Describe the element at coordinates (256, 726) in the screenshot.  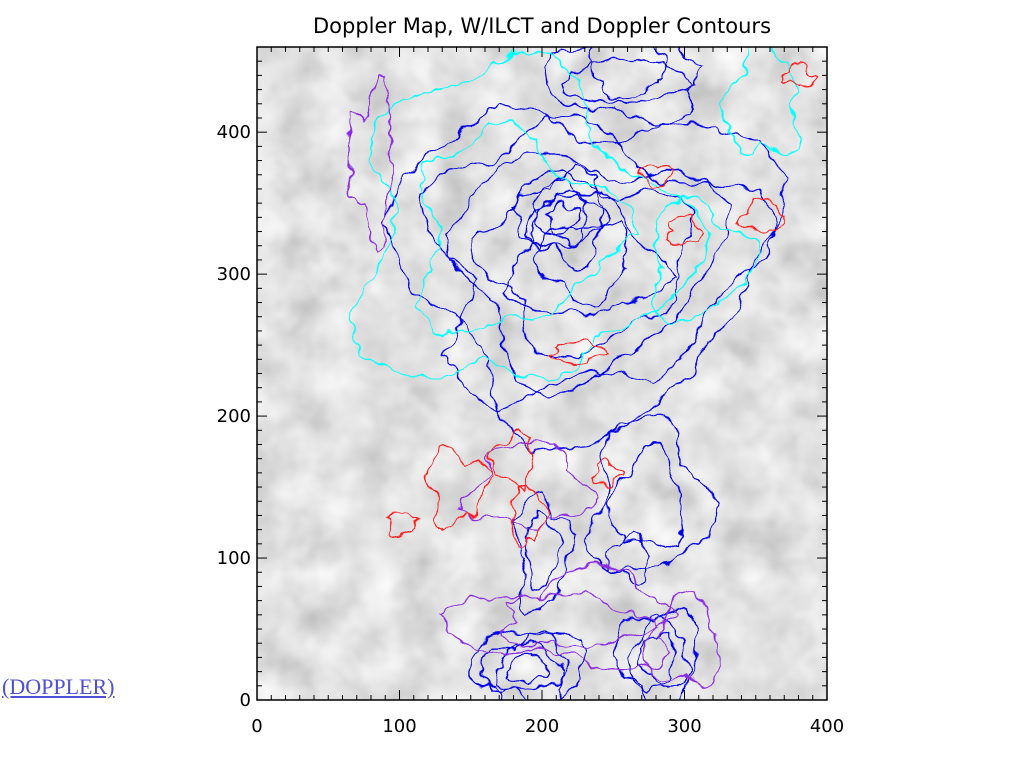
I see `x-tick-label: 0` at that location.